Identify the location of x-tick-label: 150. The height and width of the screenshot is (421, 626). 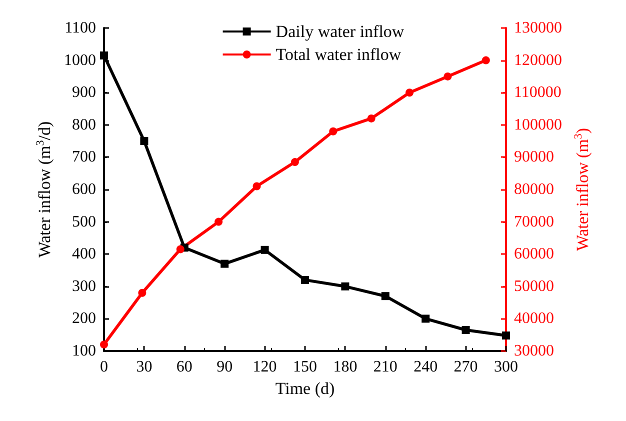
(305, 367).